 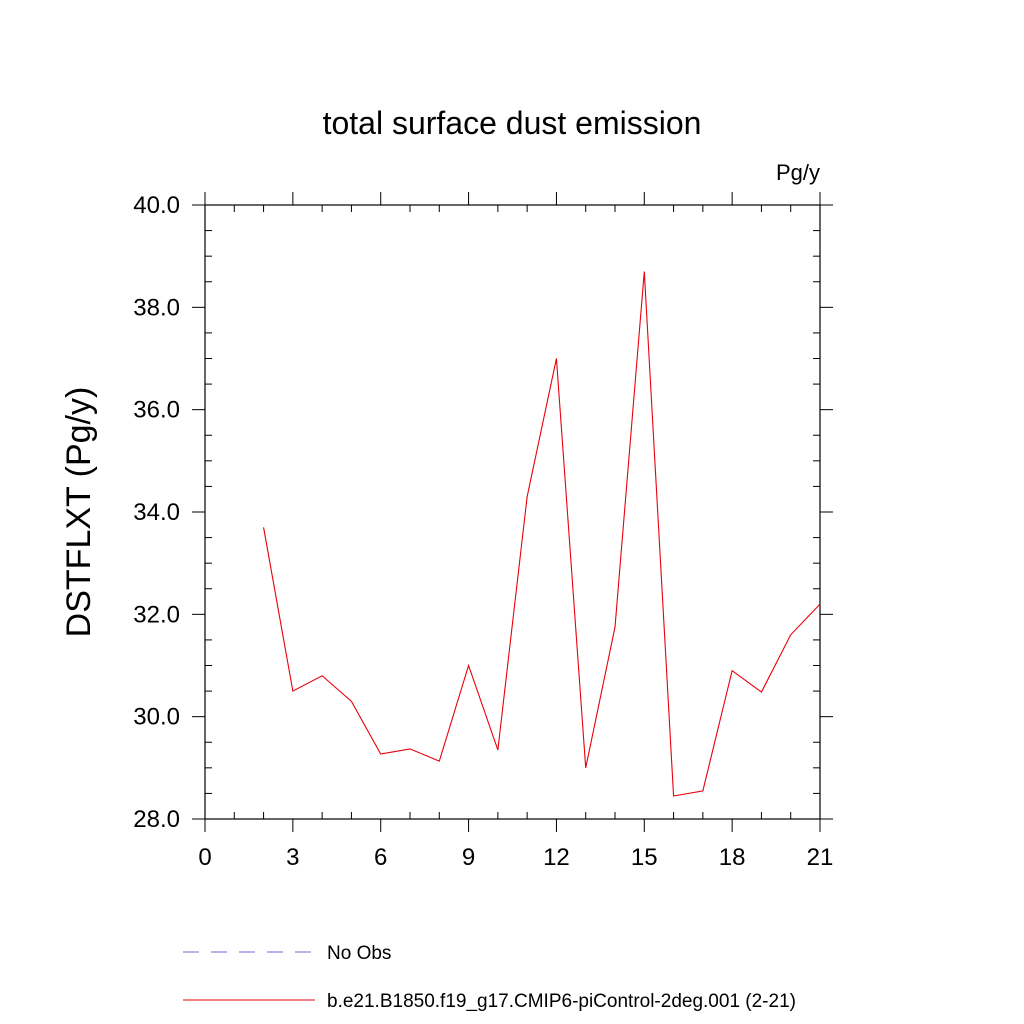 What do you see at coordinates (156, 819) in the screenshot?
I see `y-tick-label: 28.0` at bounding box center [156, 819].